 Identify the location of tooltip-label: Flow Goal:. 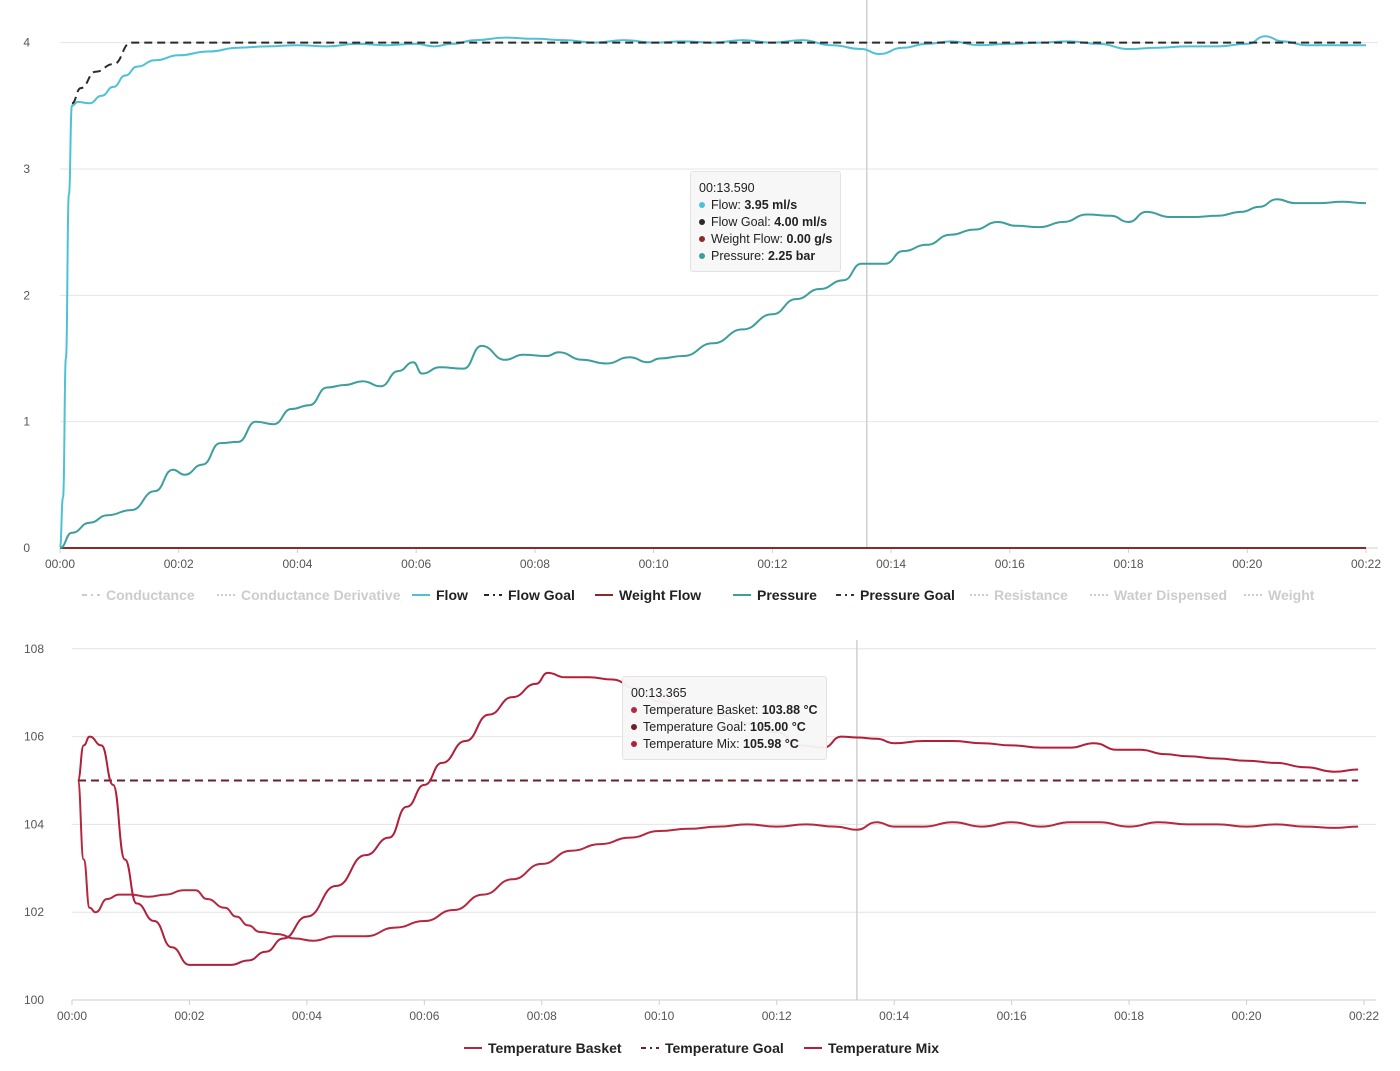
(741, 222).